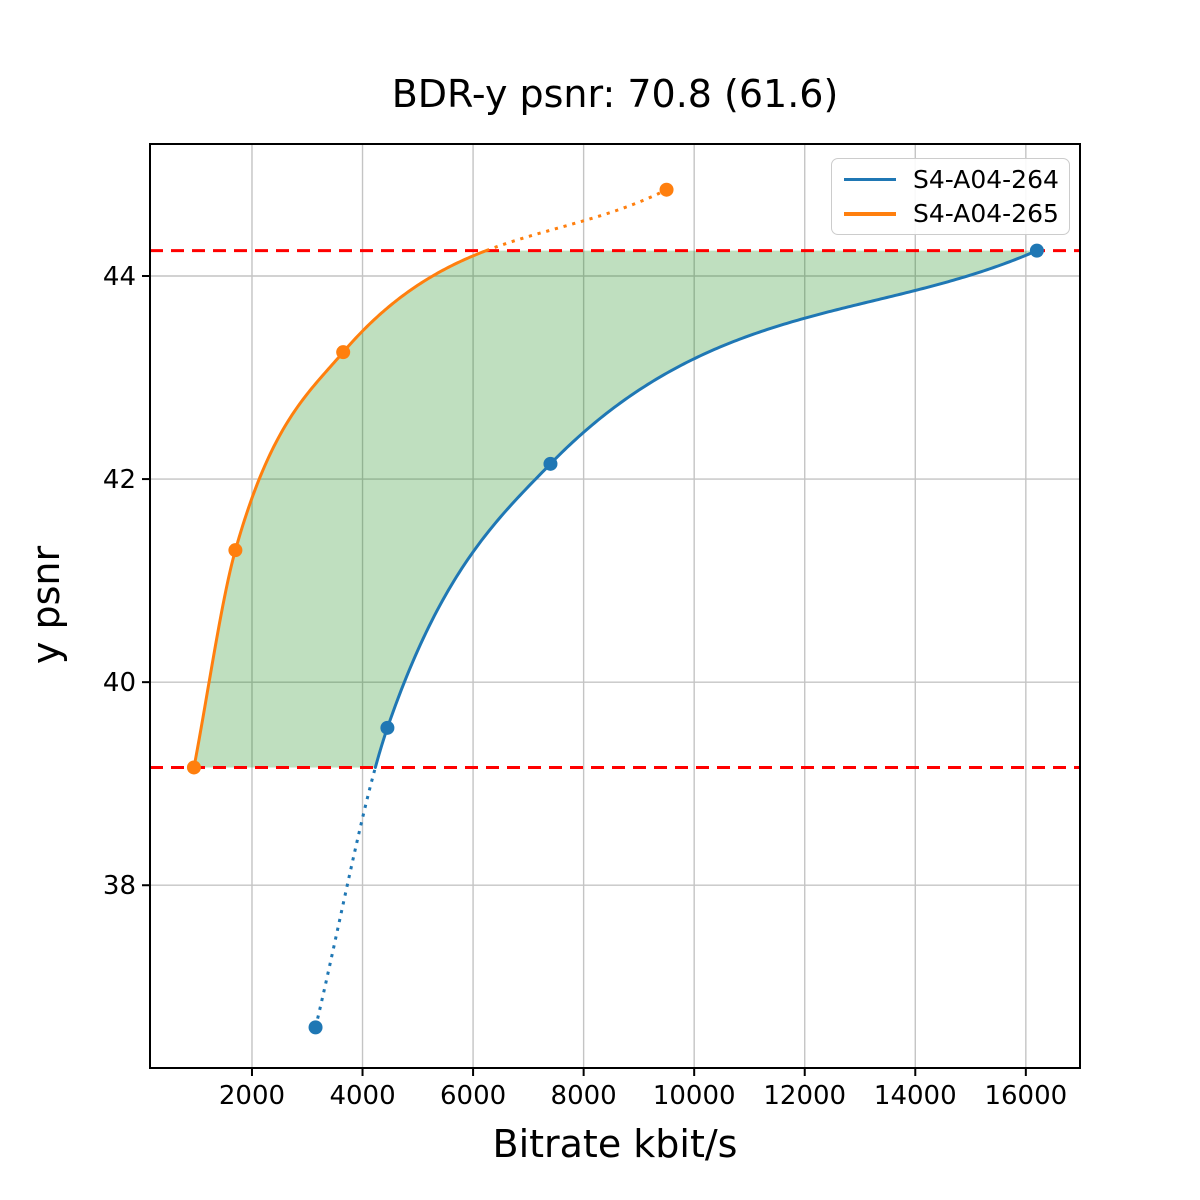 This screenshot has width=1200, height=1200. What do you see at coordinates (252, 1096) in the screenshot?
I see `x-tick-label: 2000` at bounding box center [252, 1096].